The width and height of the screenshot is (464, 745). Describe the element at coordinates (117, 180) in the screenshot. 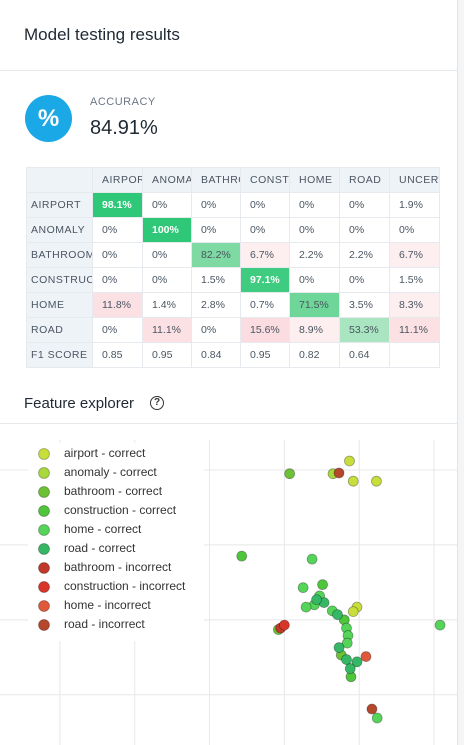

I see `column-header: AIRPORT` at that location.